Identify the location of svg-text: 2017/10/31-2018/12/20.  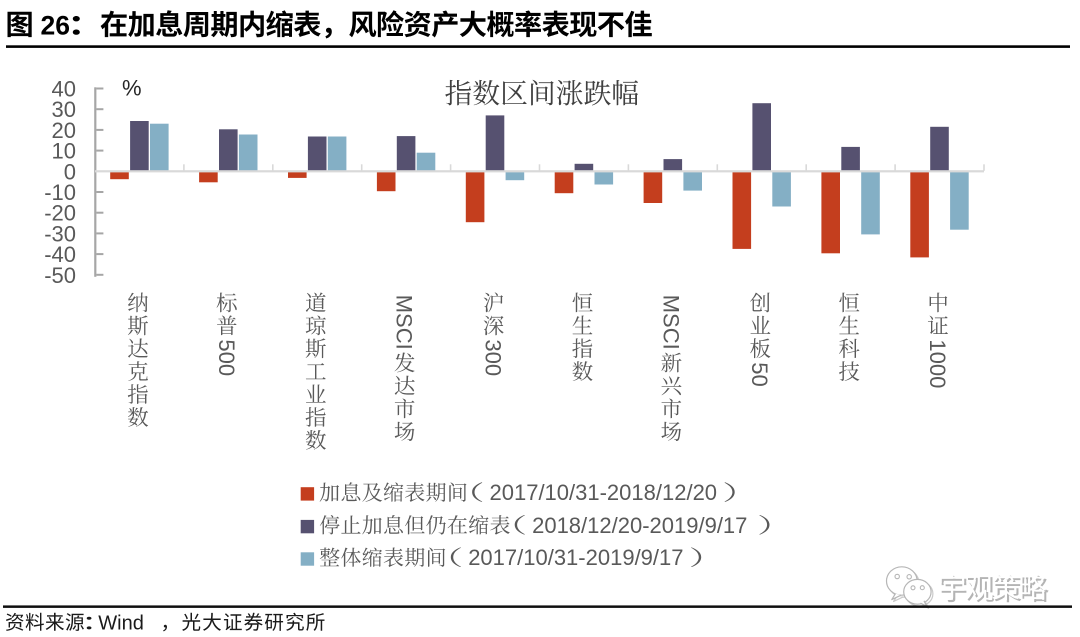
(604, 492).